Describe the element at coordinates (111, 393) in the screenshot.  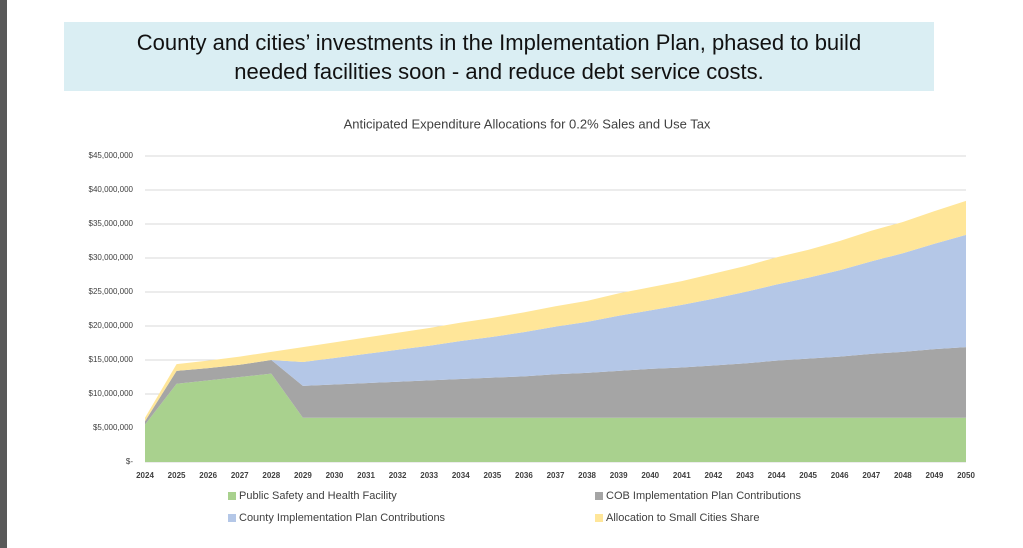
I see `y-tick-label: $10,000,000` at that location.